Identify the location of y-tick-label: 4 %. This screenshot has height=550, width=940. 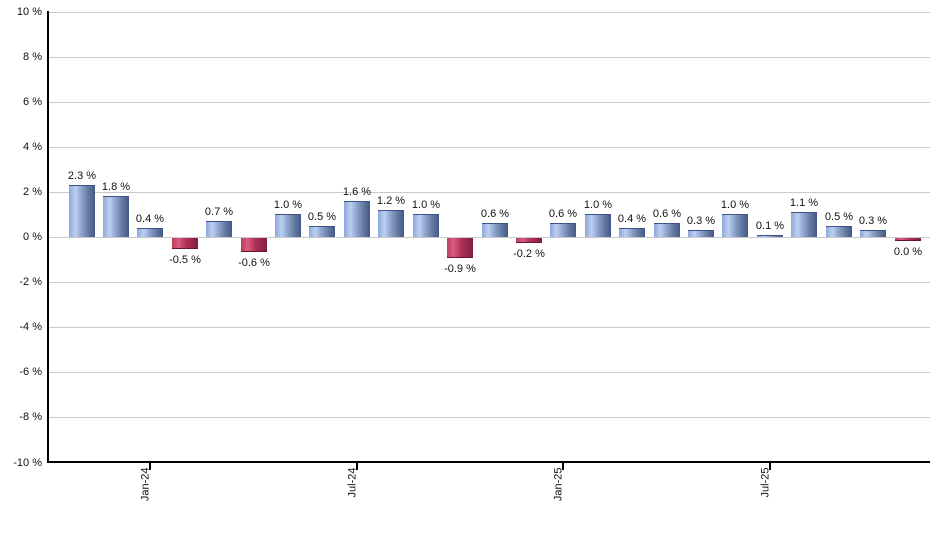
(32, 147).